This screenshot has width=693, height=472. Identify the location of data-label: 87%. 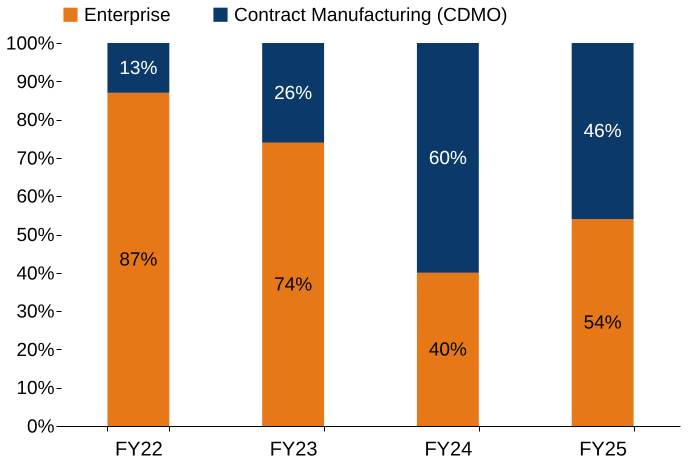
(138, 259).